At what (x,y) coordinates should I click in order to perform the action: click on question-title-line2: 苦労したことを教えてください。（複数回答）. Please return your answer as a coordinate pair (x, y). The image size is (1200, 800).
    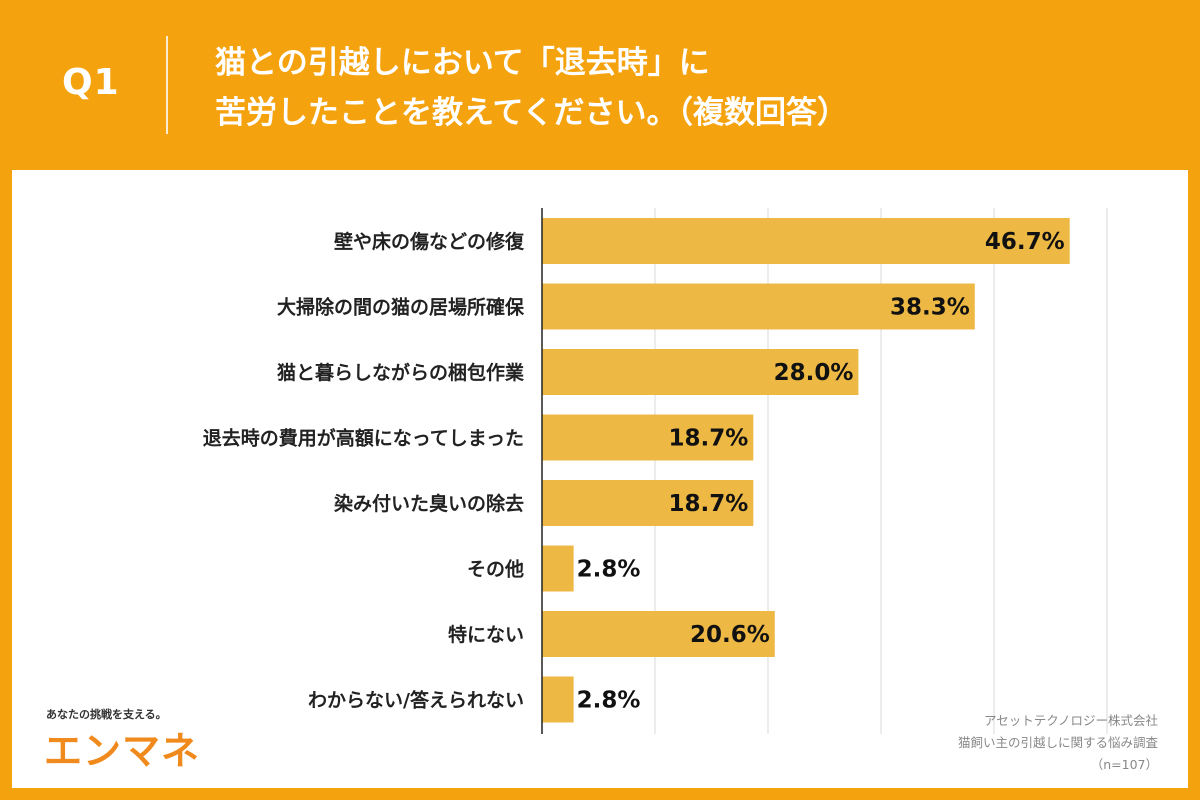
    Looking at the image, I should click on (531, 113).